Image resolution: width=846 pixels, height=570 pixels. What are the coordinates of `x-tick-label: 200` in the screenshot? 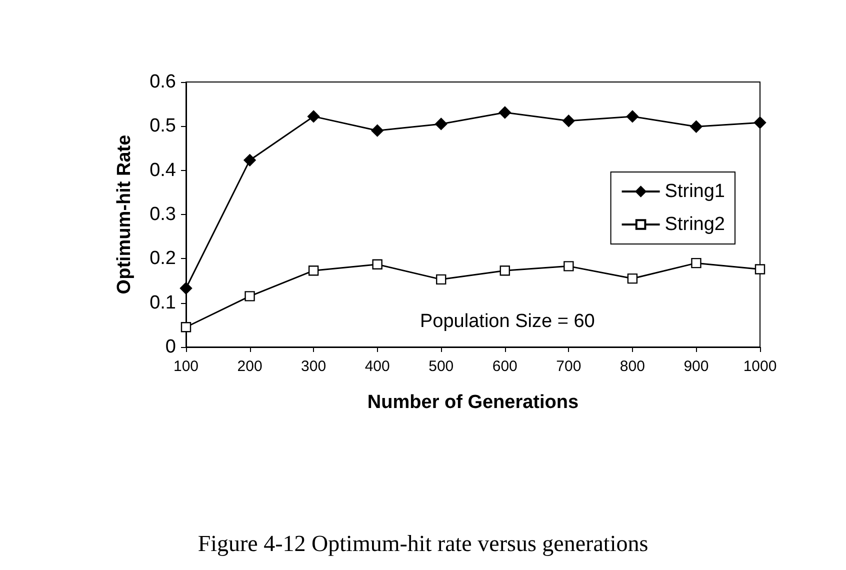 It's located at (249, 366).